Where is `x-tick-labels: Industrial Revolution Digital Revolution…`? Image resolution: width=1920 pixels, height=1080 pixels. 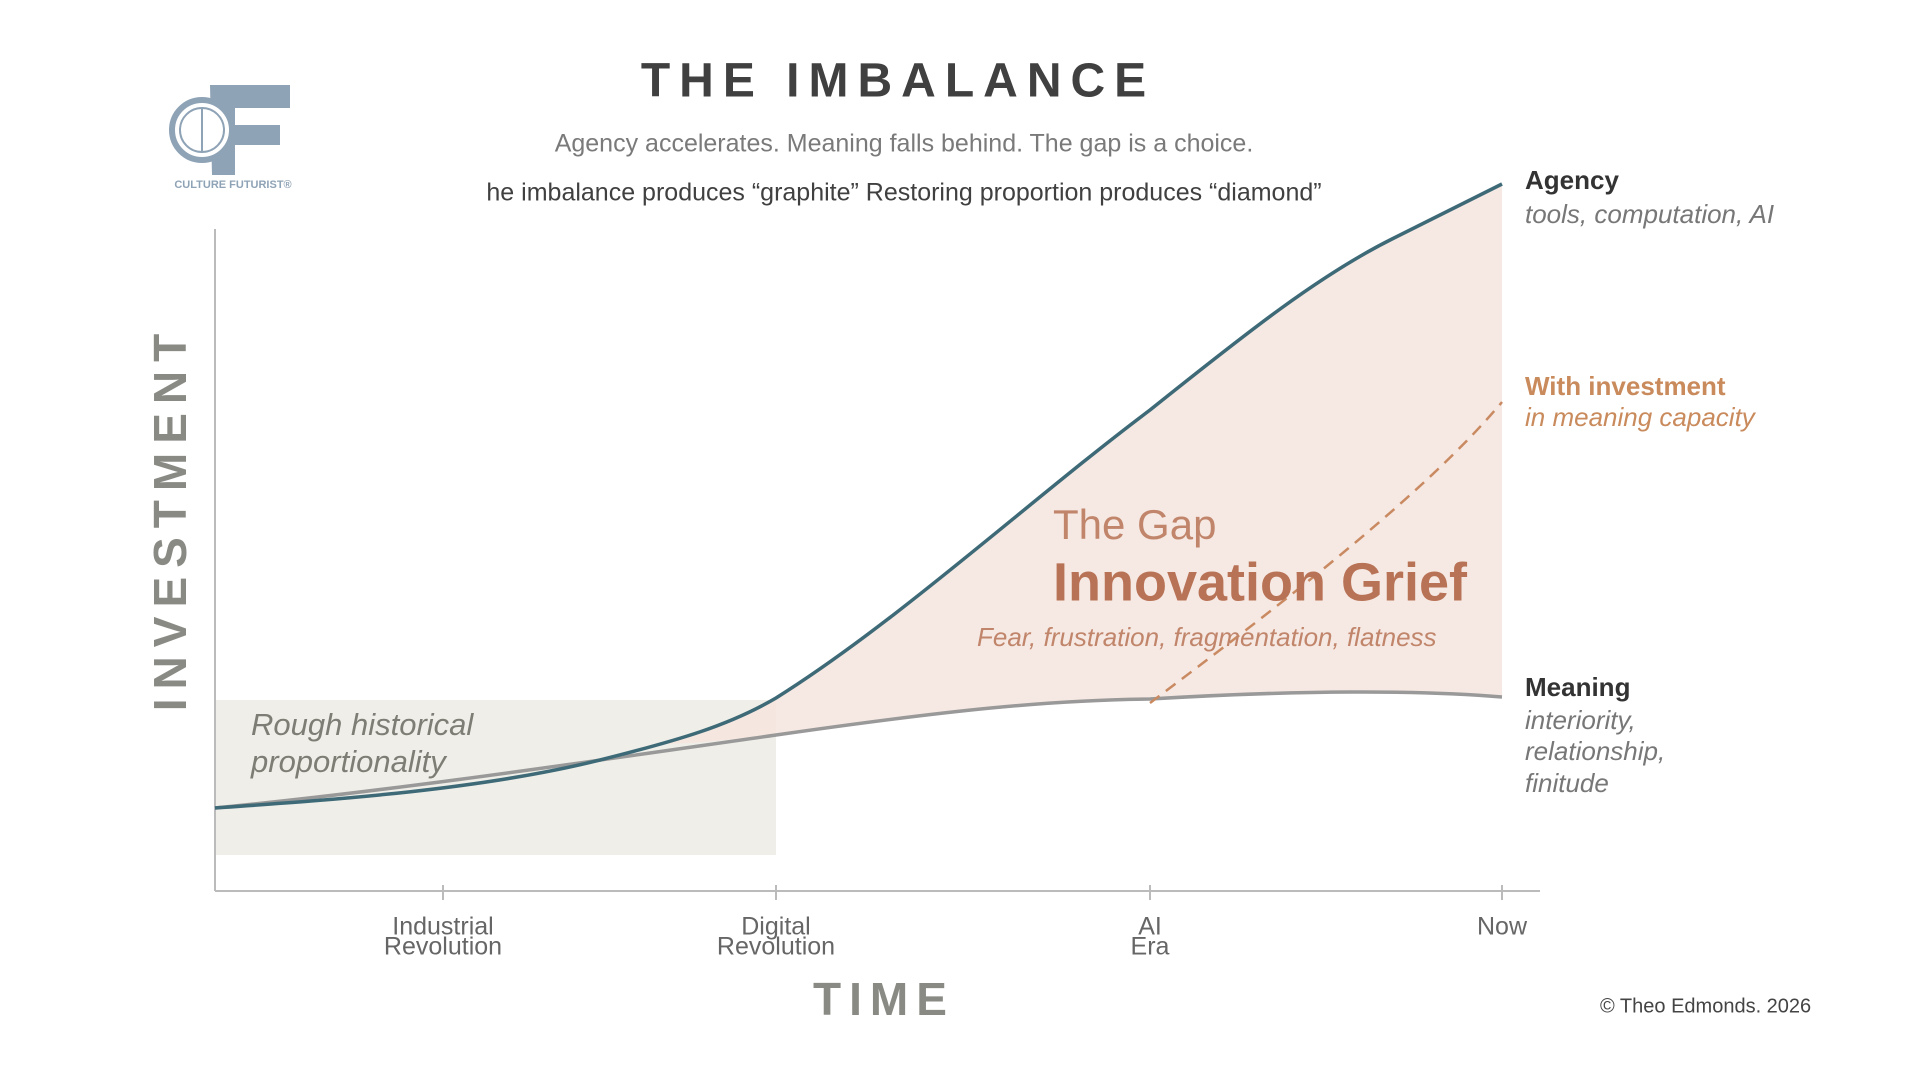 x-tick-labels: Industrial Revolution Digital Revolution… is located at coordinates (956, 937).